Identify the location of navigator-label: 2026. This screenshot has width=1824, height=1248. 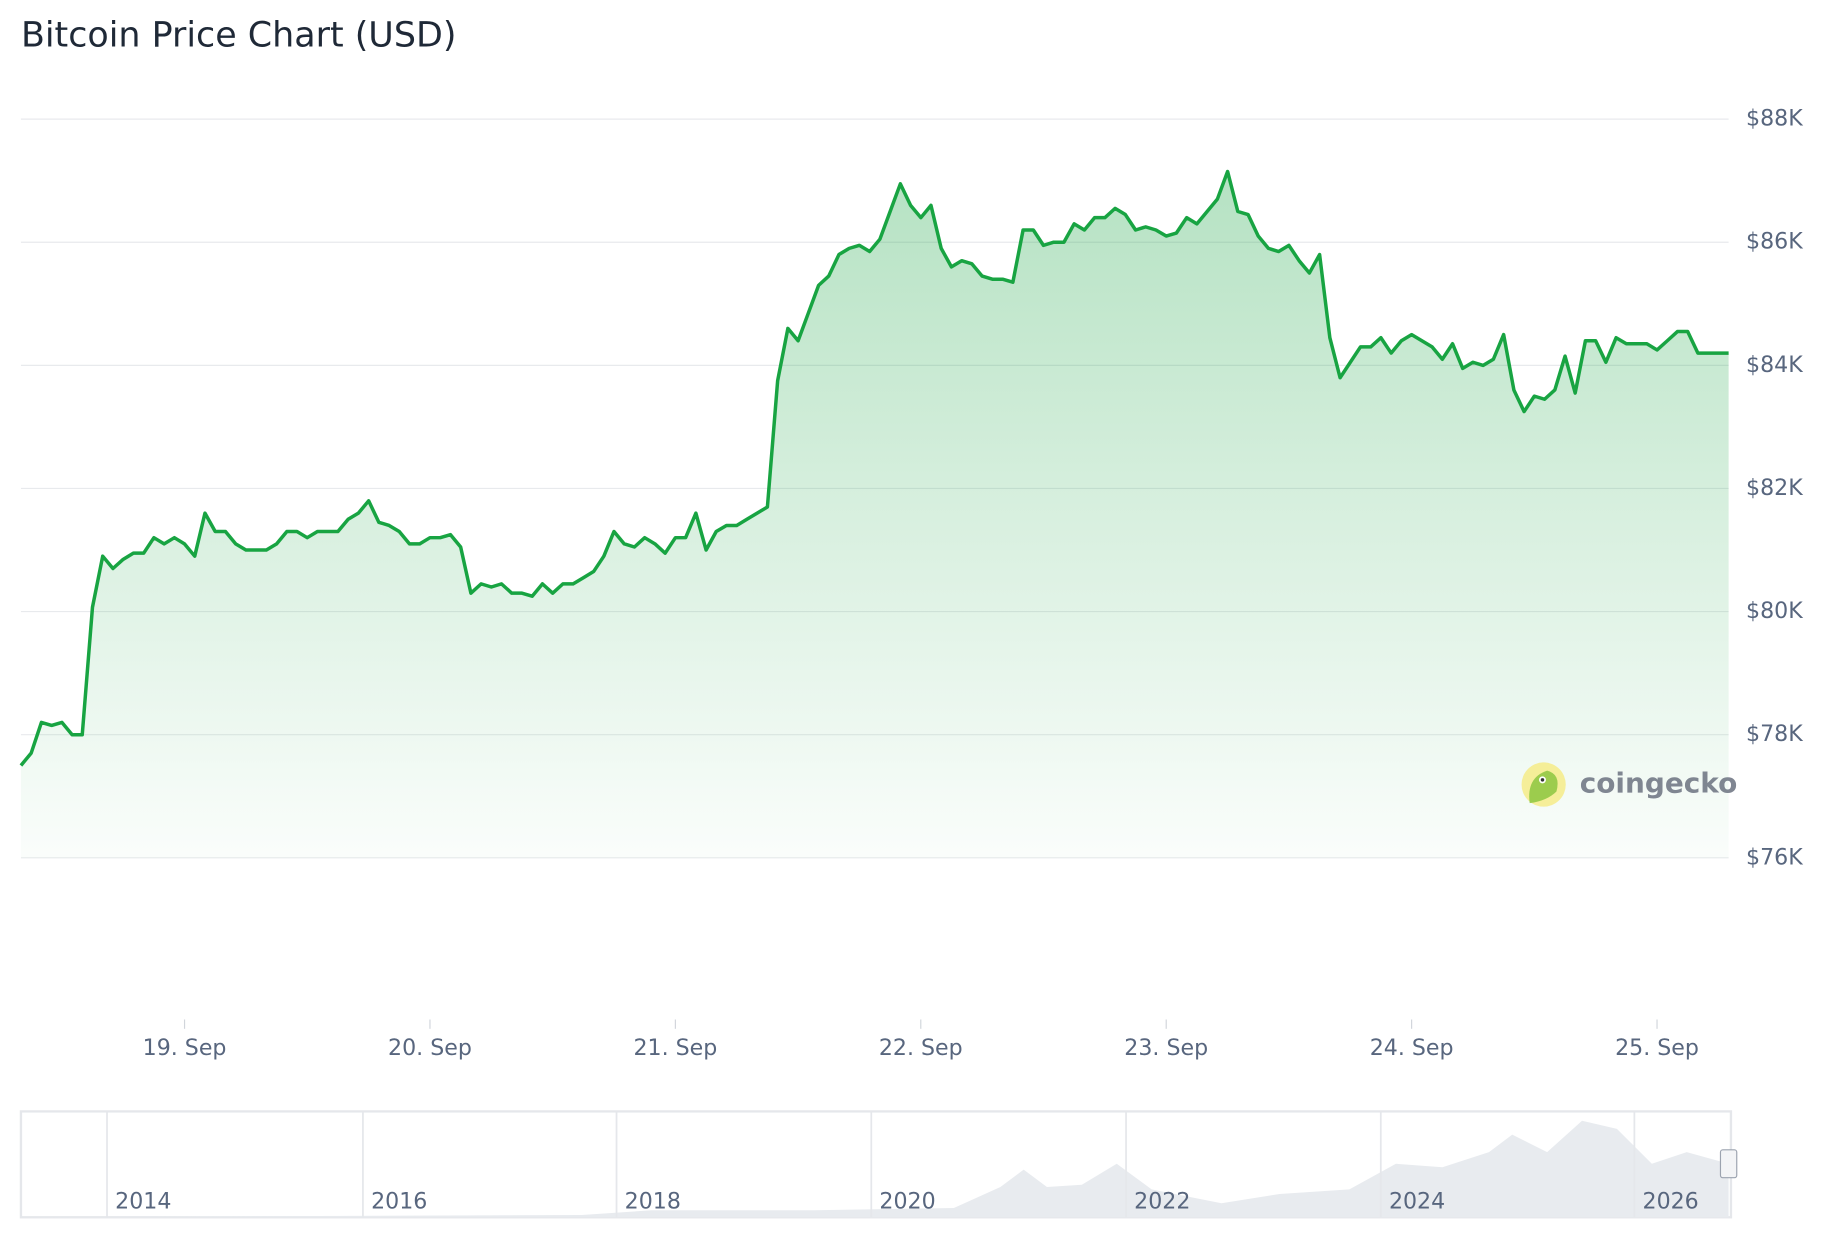
(1671, 1202).